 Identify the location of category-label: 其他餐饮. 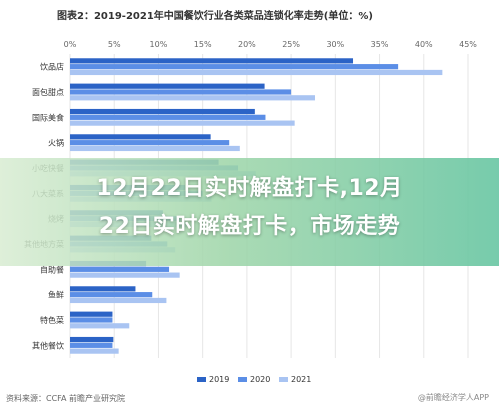
(48, 345).